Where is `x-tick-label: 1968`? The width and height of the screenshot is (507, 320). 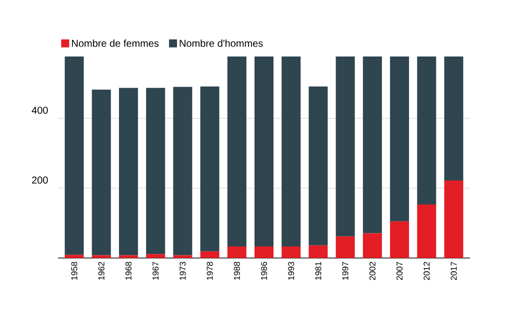 x-tick-label: 1968 is located at coordinates (128, 271).